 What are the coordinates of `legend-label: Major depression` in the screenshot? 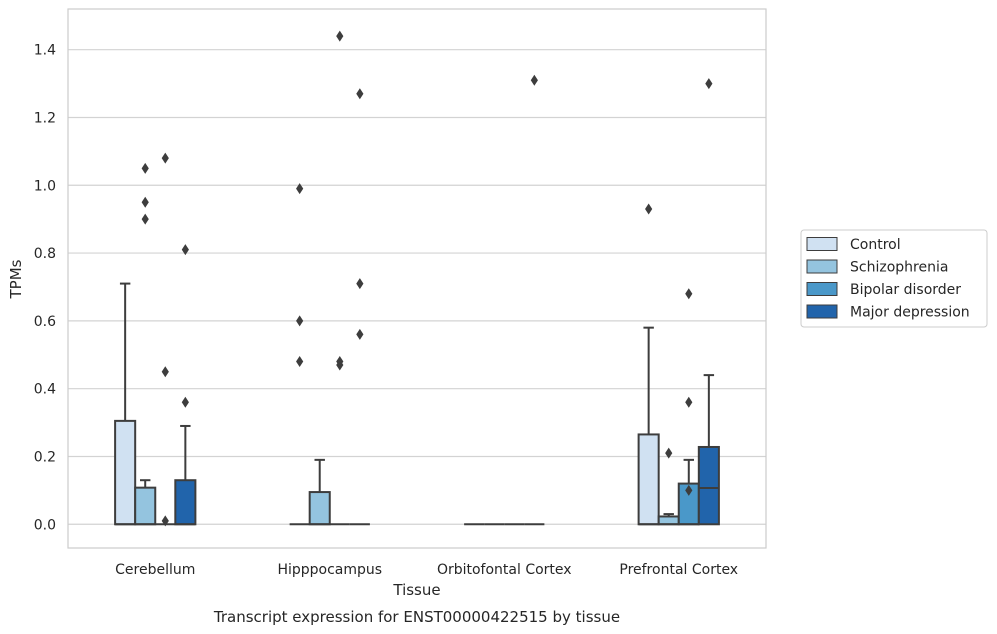 It's located at (910, 313).